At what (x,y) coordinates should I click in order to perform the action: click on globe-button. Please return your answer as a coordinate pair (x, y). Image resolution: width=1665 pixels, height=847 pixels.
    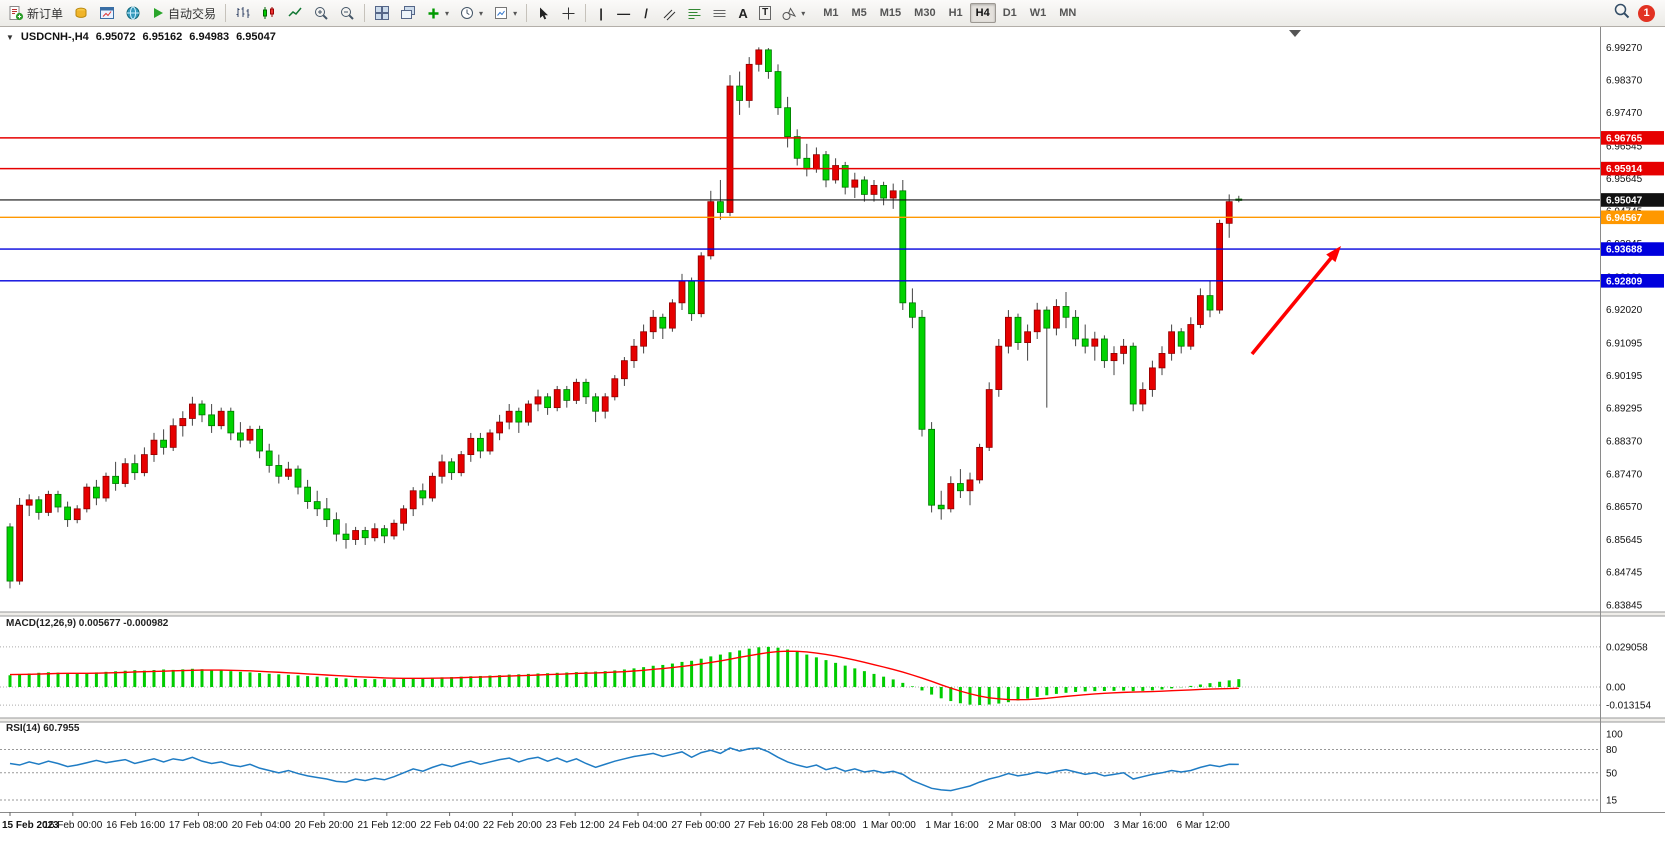
    Looking at the image, I should click on (133, 13).